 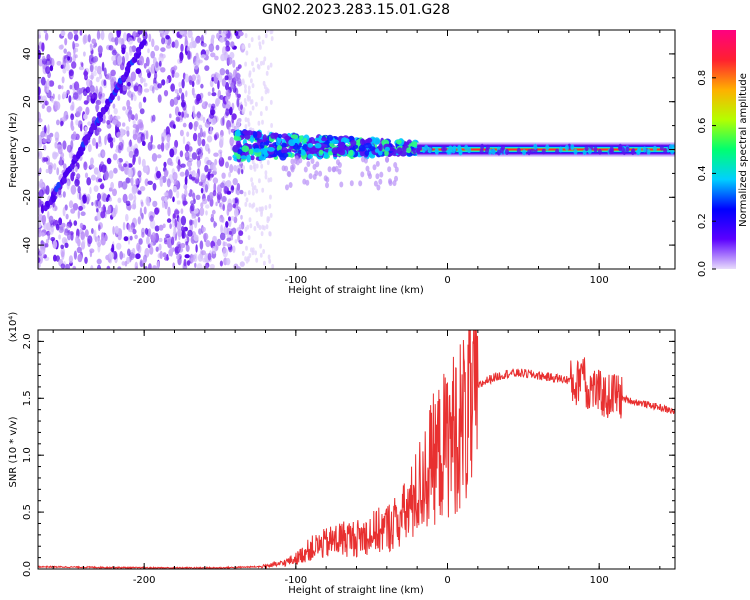 What do you see at coordinates (95, 127) in the screenshot?
I see `track-point` at bounding box center [95, 127].